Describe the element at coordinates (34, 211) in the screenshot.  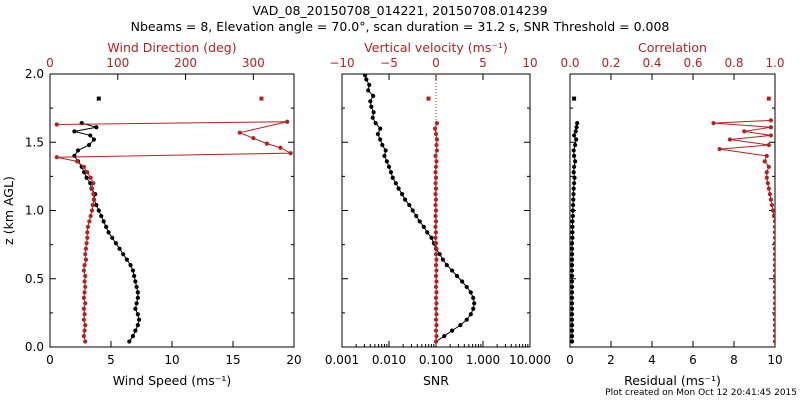
I see `y-tick-label: 1.0` at that location.